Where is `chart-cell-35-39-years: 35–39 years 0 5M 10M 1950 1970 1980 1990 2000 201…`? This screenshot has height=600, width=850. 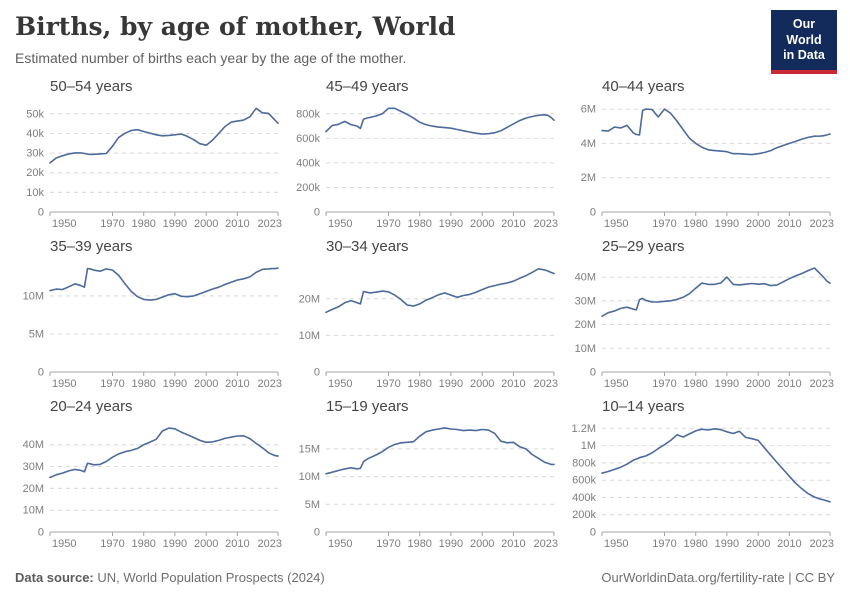
chart-cell-35-39-years: 35–39 years 0 5M 10M 1950 1970 1980 1990 2000 201… is located at coordinates (149, 314).